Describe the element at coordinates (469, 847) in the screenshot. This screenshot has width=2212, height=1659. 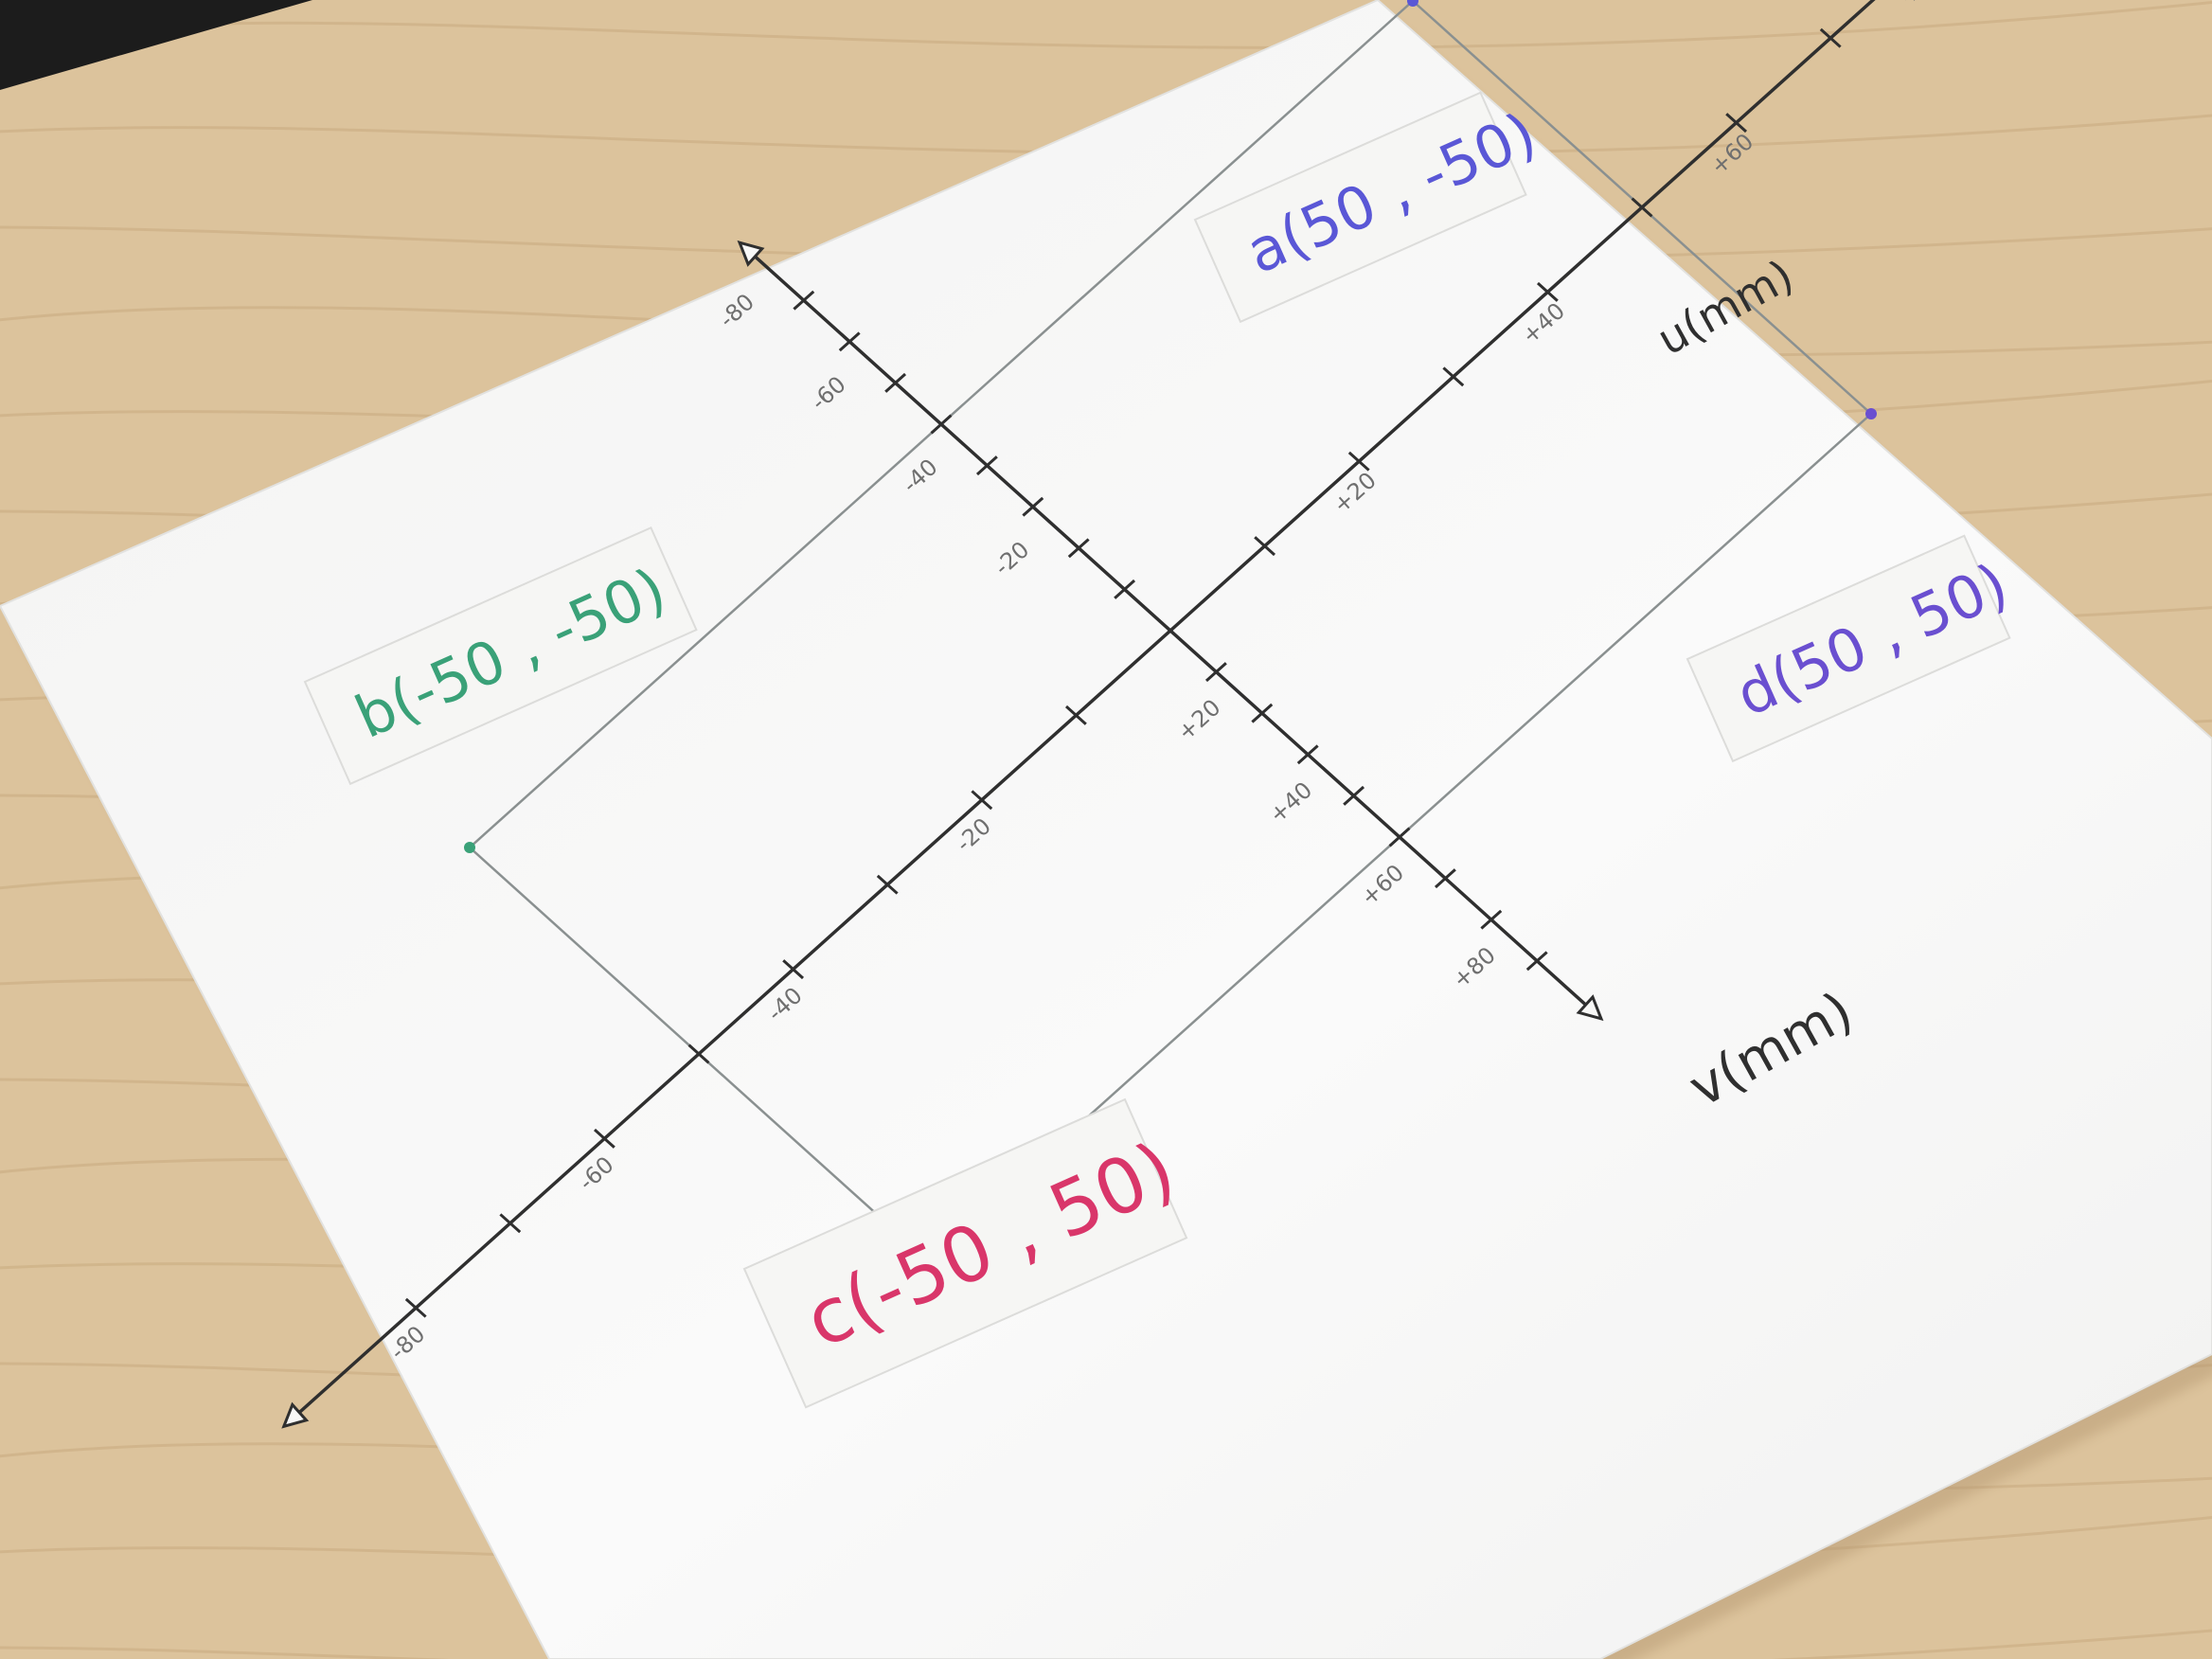
I see `point-b` at that location.